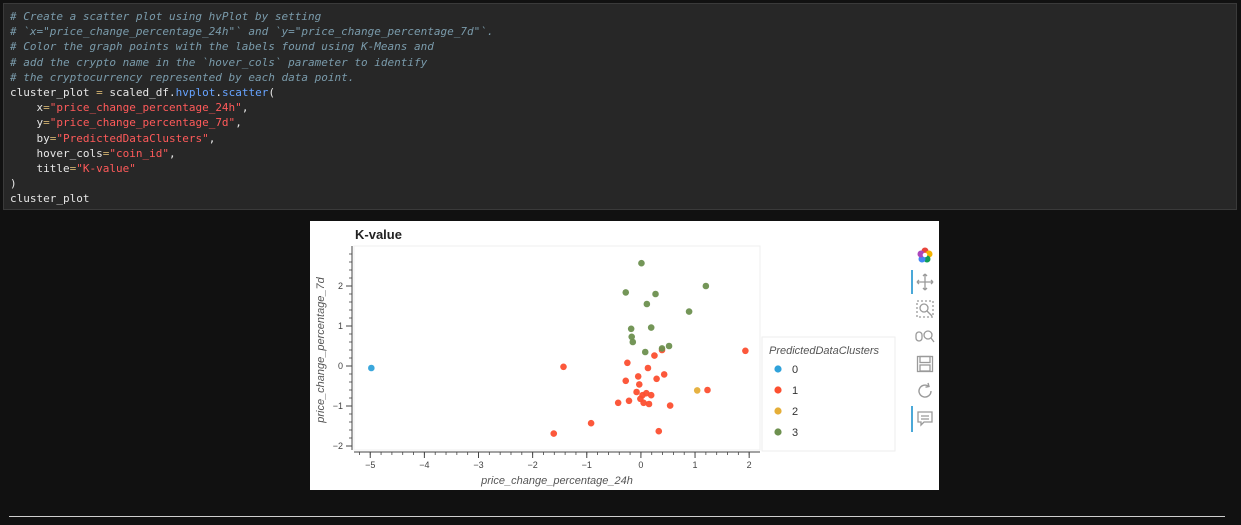 This screenshot has height=525, width=1241. Describe the element at coordinates (617, 516) in the screenshot. I see `cell-divider` at that location.